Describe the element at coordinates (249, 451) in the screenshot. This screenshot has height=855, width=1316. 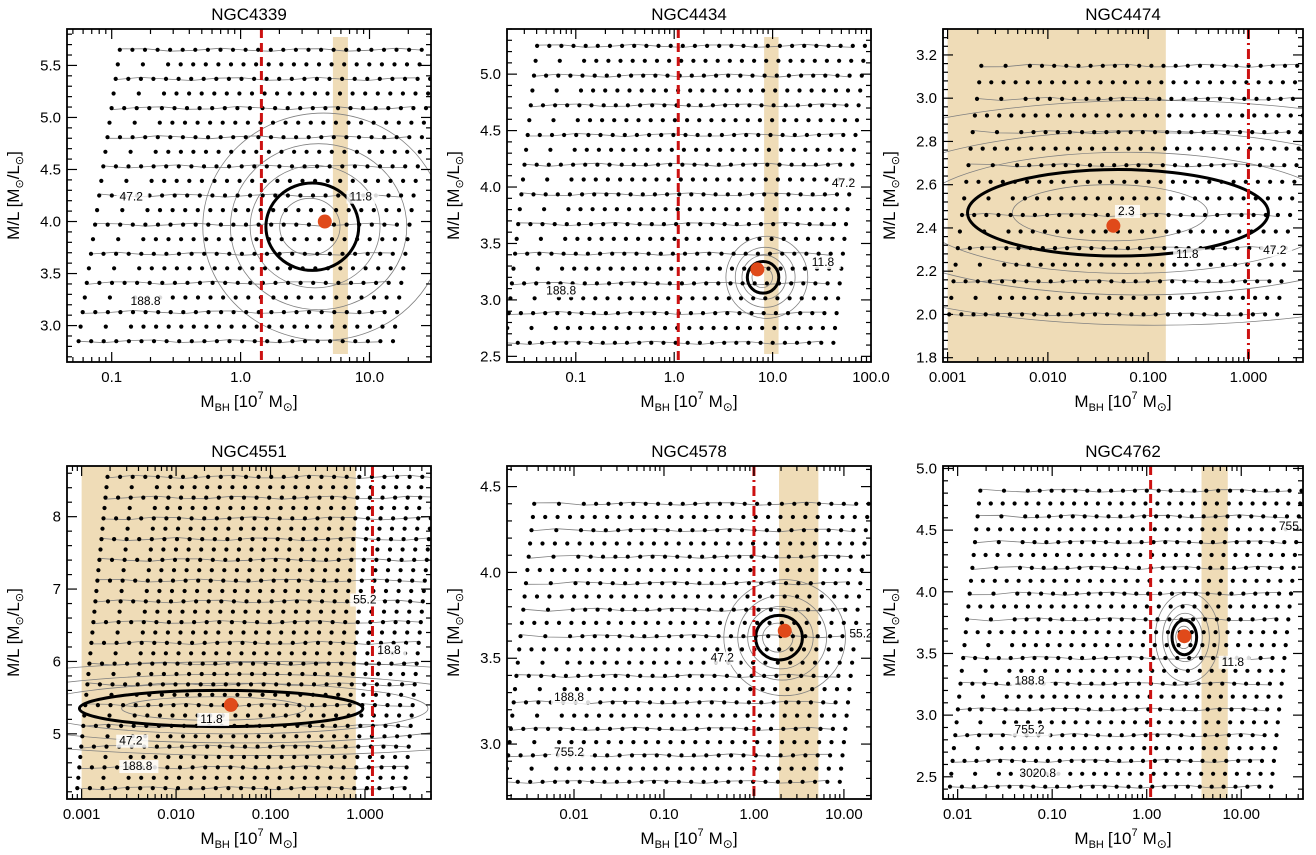
I see `panel-title: NGC4551` at that location.